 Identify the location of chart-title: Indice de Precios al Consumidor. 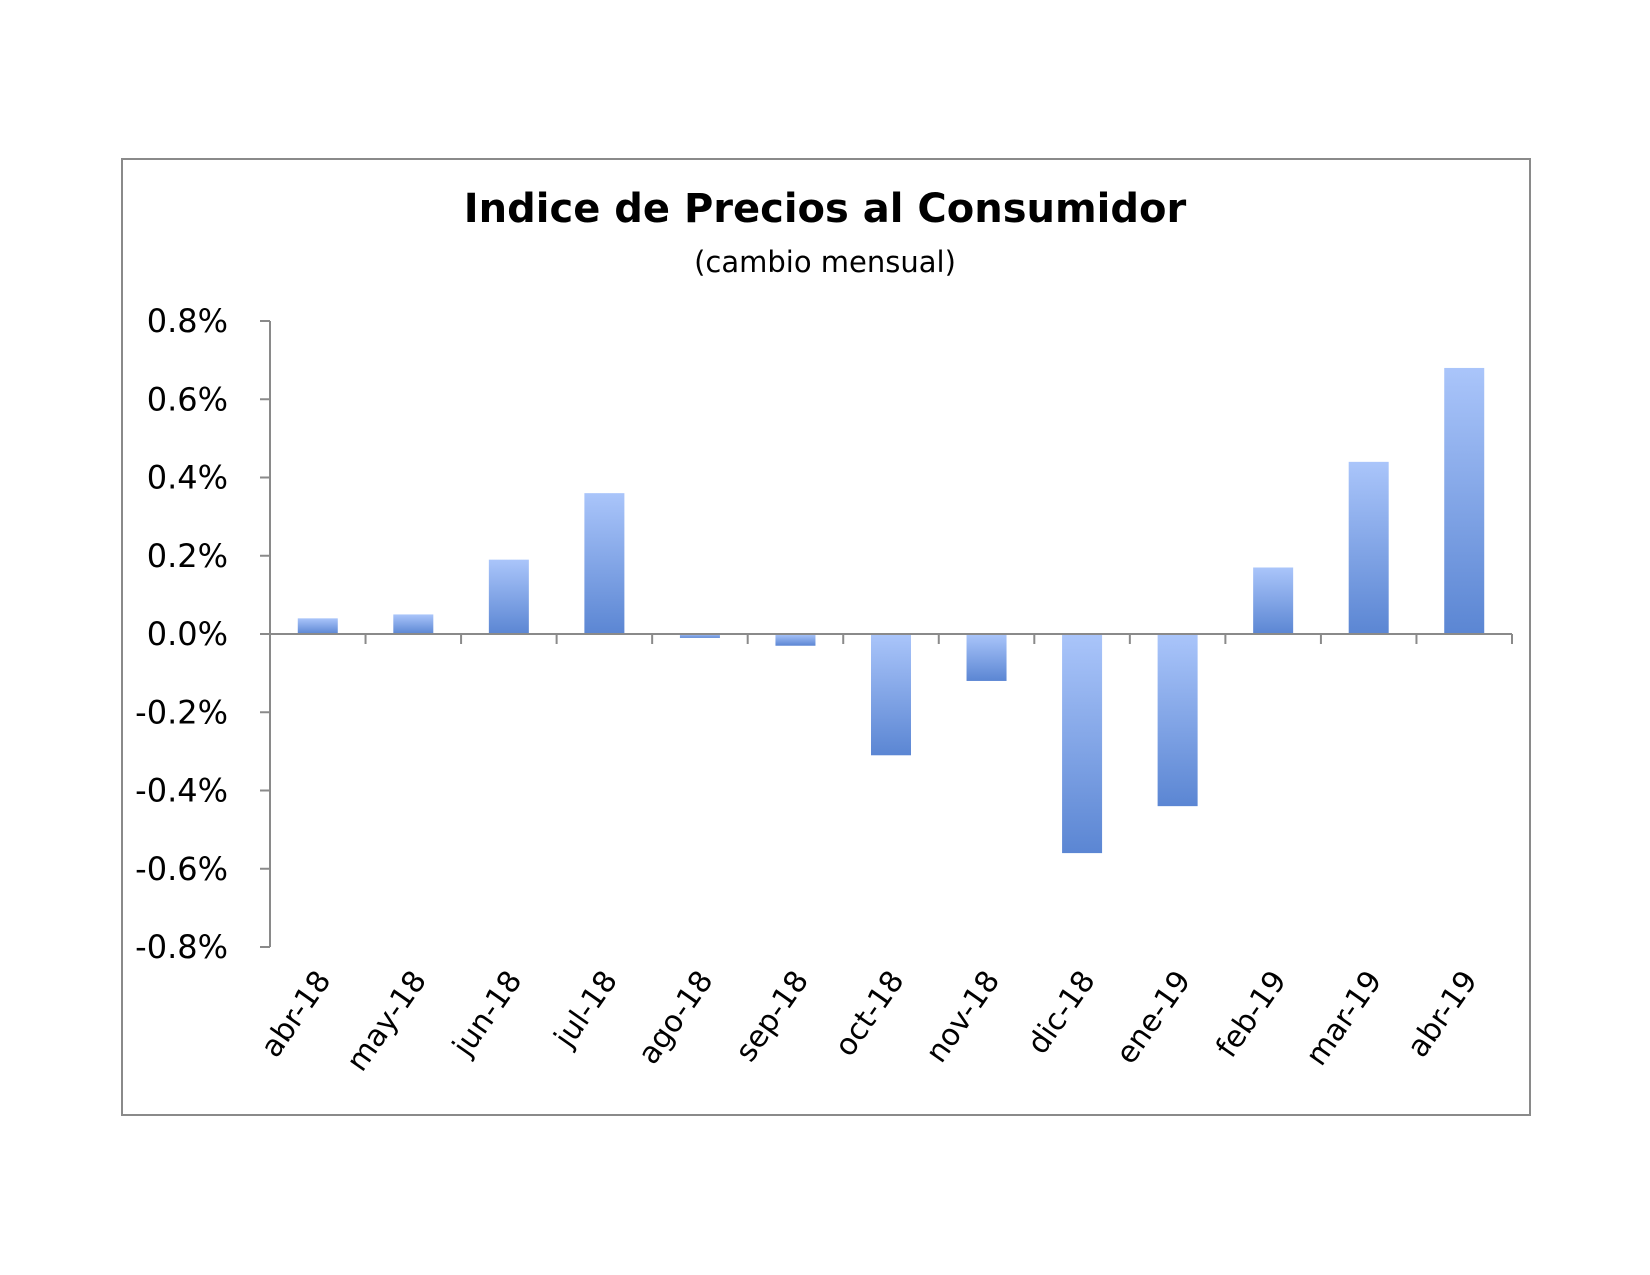
(825, 209).